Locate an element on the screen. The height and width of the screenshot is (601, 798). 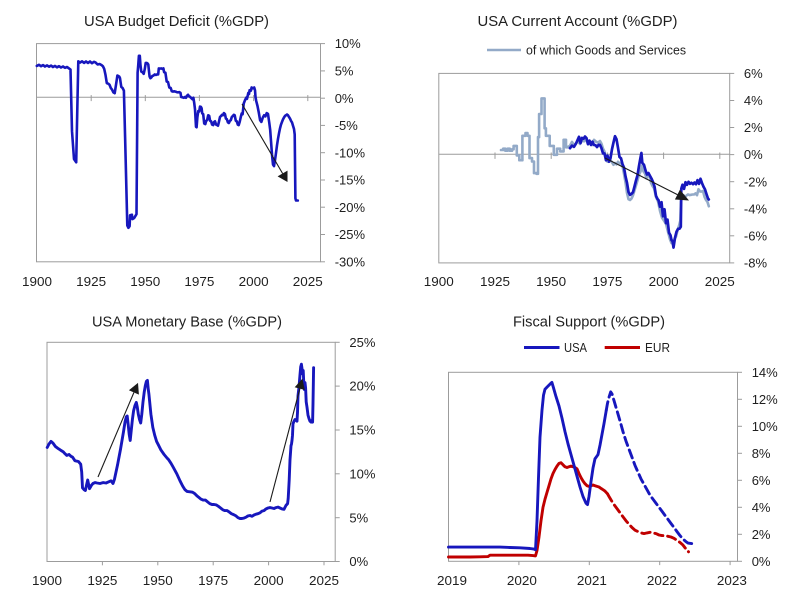
svg-text: USA Budget Deficit (%GDP) is located at coordinates (176, 22).